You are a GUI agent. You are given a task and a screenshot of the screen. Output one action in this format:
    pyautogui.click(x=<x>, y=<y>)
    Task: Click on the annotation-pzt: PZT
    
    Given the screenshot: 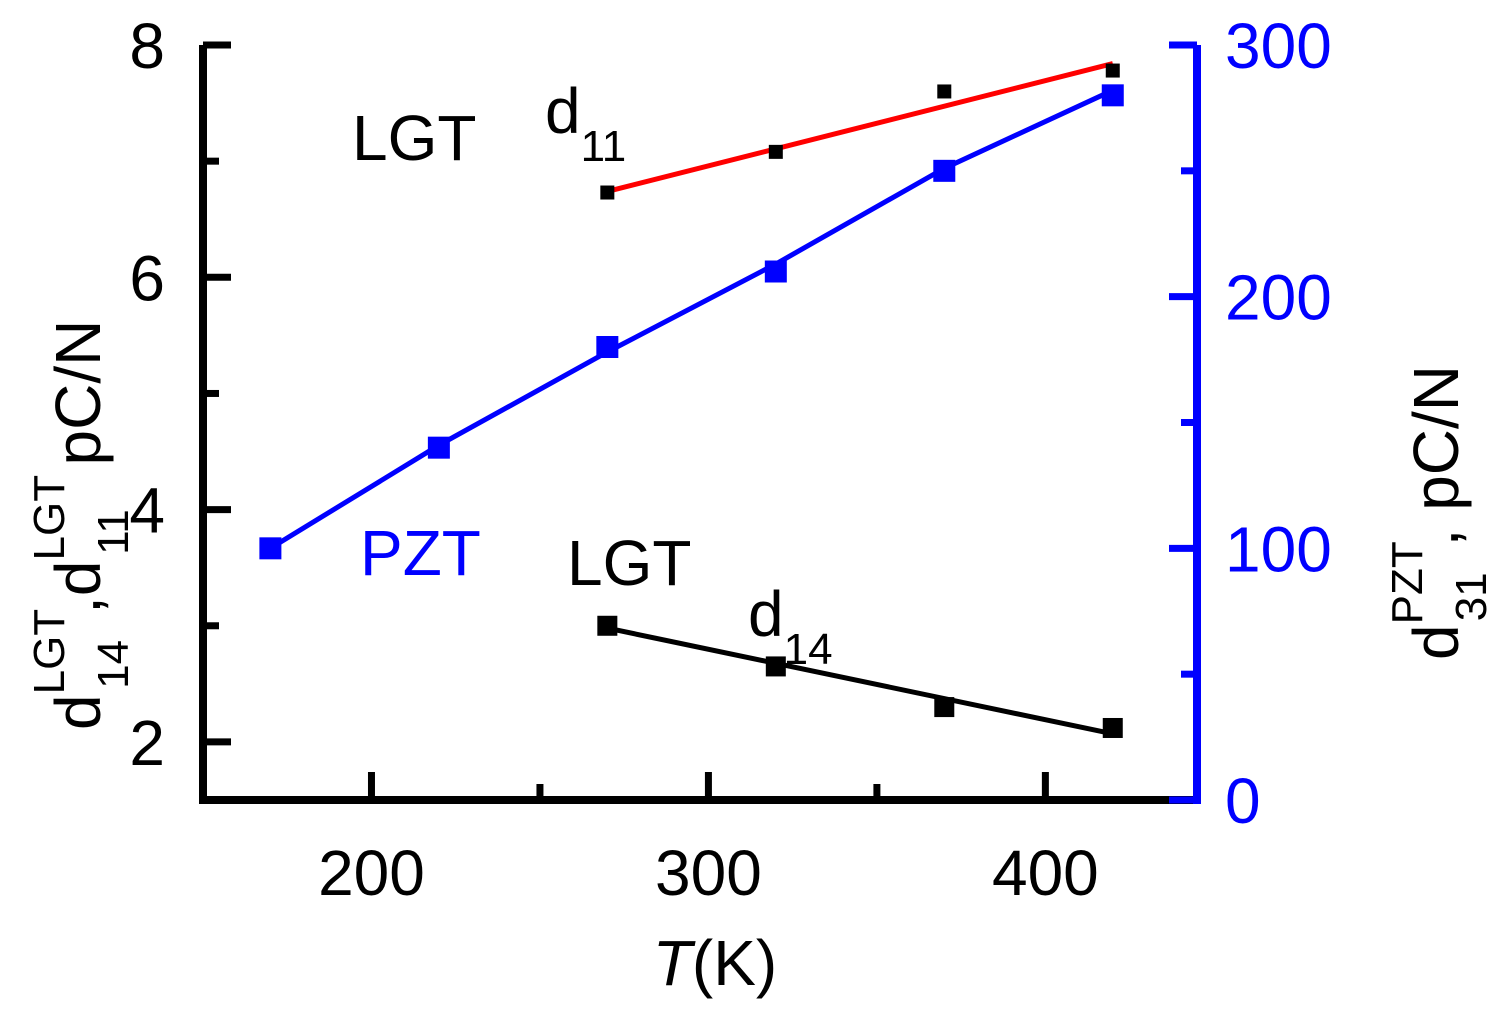 What is the action you would take?
    pyautogui.click(x=420, y=553)
    